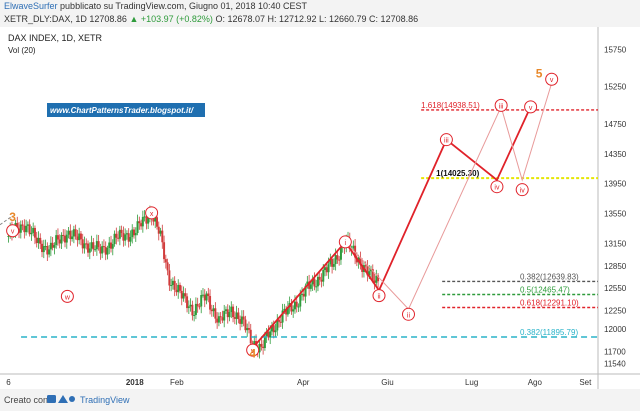 The height and width of the screenshot is (411, 640). What do you see at coordinates (615, 243) in the screenshot?
I see `y-tick-label: 13150` at bounding box center [615, 243].